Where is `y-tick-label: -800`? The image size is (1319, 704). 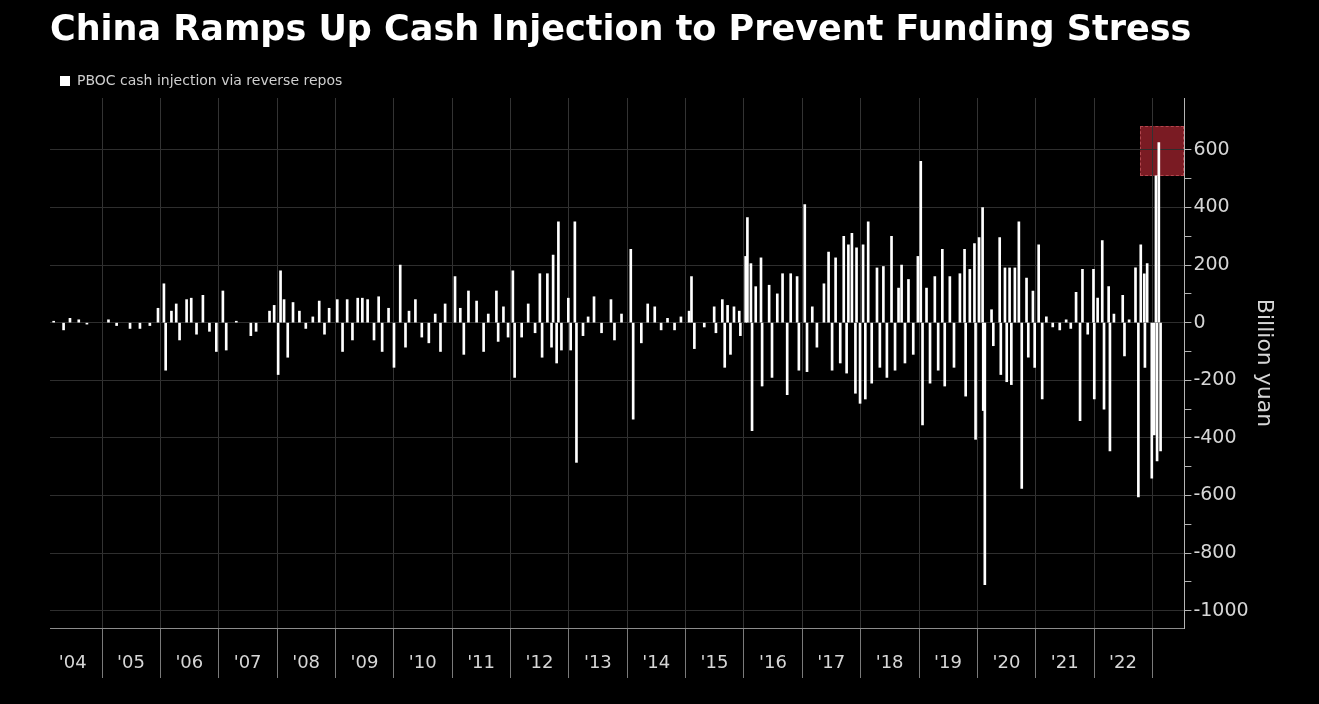 y-tick-label: -800 is located at coordinates (1215, 551).